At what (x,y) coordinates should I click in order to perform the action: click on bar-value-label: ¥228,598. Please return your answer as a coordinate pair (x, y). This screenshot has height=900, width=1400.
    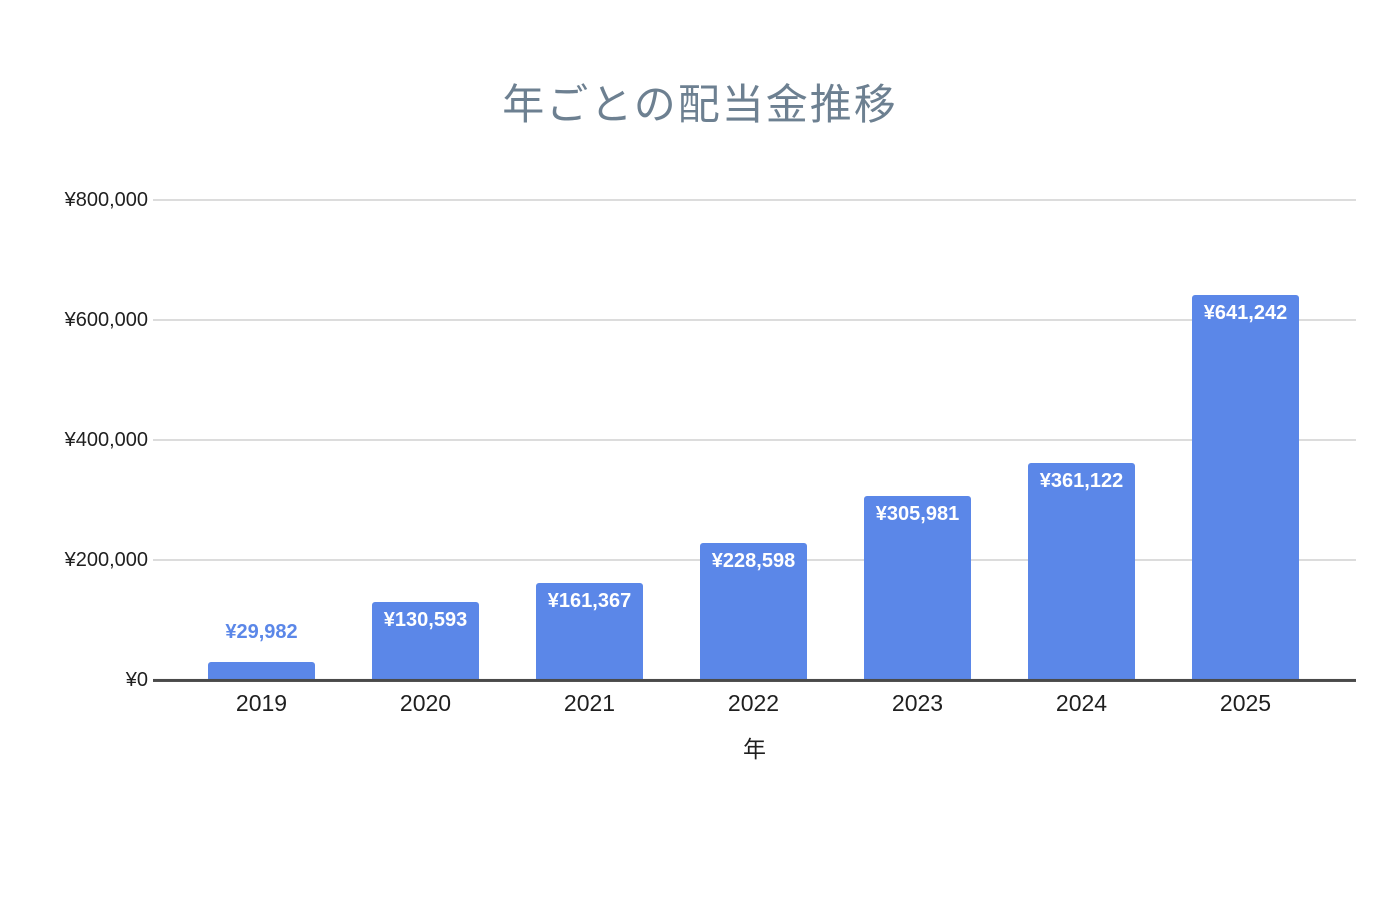
    Looking at the image, I should click on (753, 560).